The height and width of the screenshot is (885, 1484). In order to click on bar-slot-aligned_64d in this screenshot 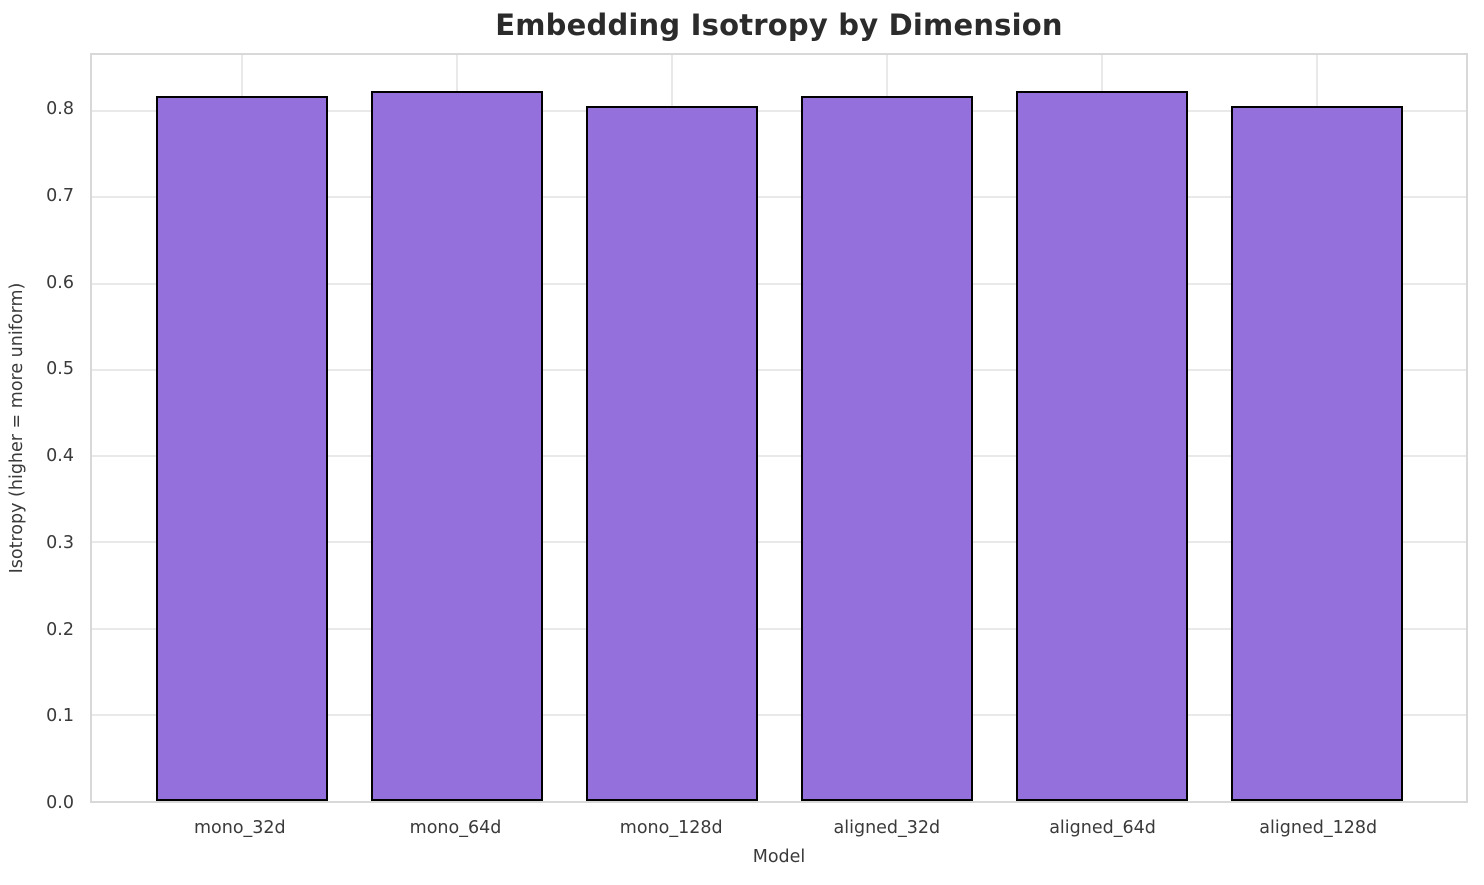, I will do `click(1101, 428)`.